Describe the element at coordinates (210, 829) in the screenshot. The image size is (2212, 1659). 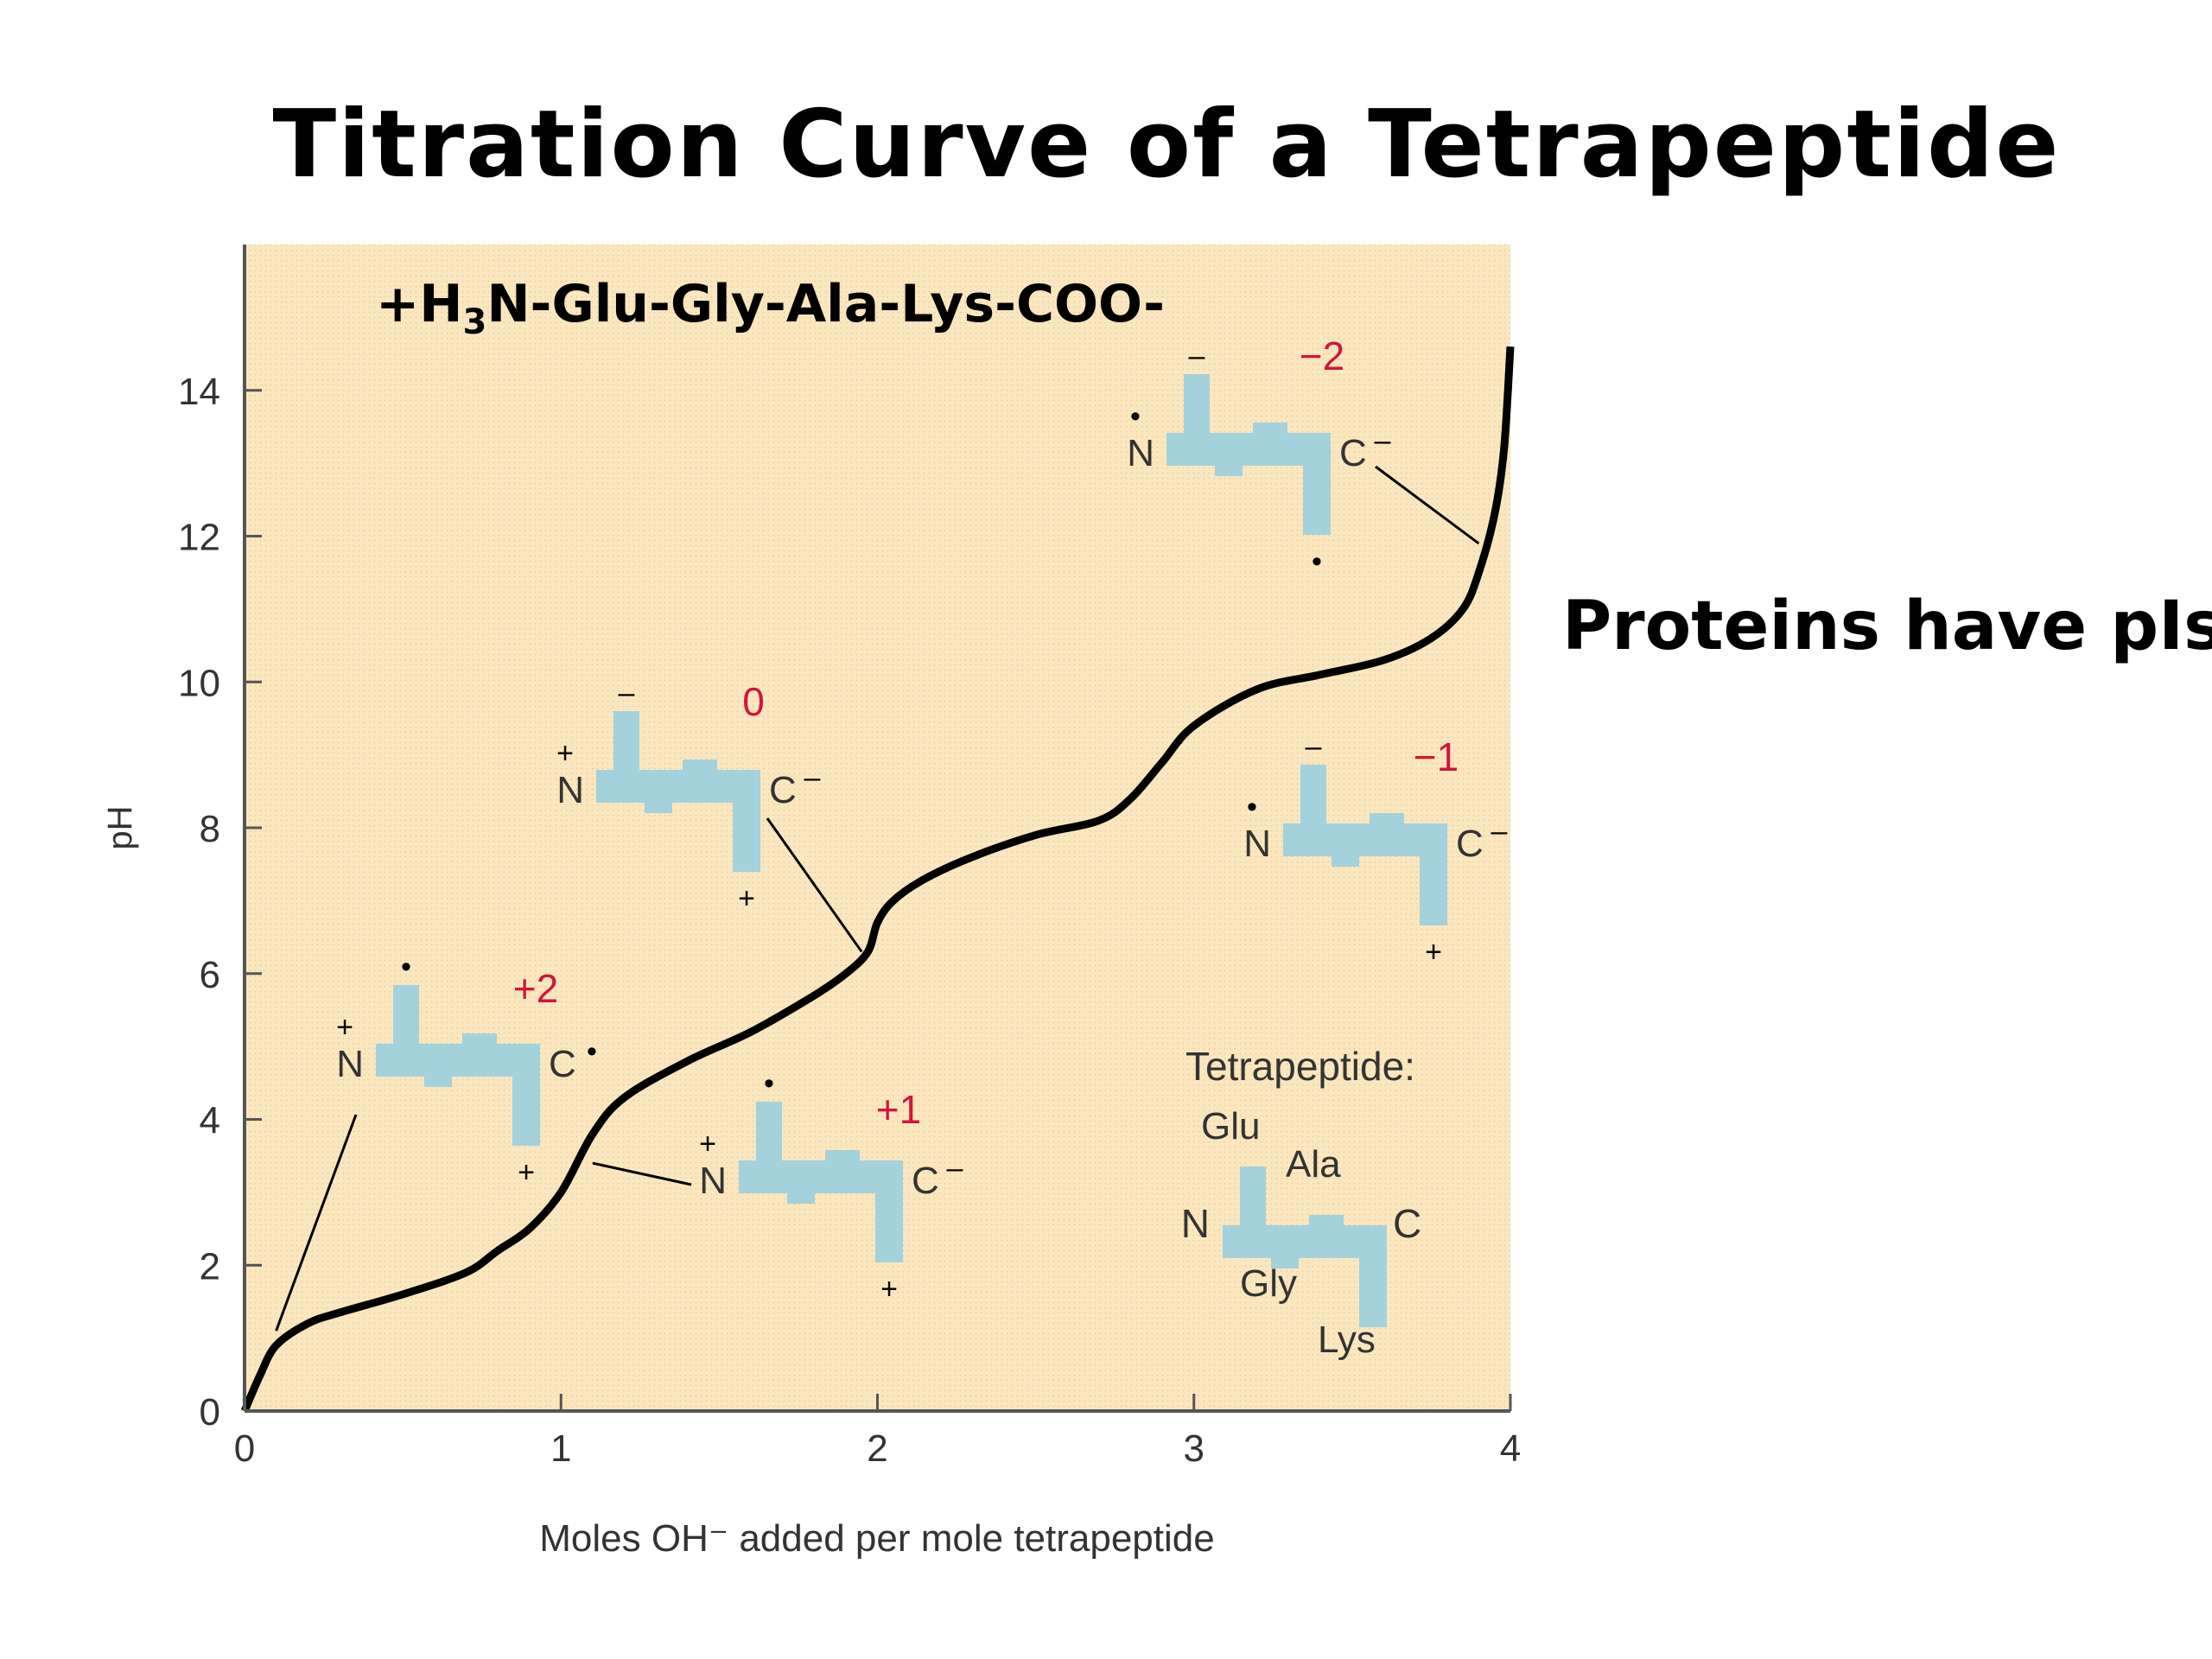
I see `y-tick-label: 8` at that location.